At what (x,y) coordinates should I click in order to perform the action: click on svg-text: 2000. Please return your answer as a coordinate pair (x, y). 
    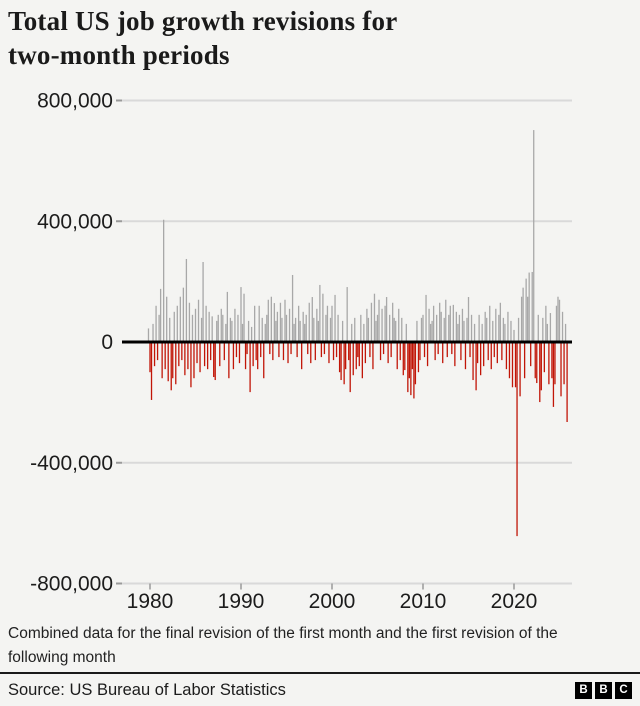
    Looking at the image, I should click on (332, 601).